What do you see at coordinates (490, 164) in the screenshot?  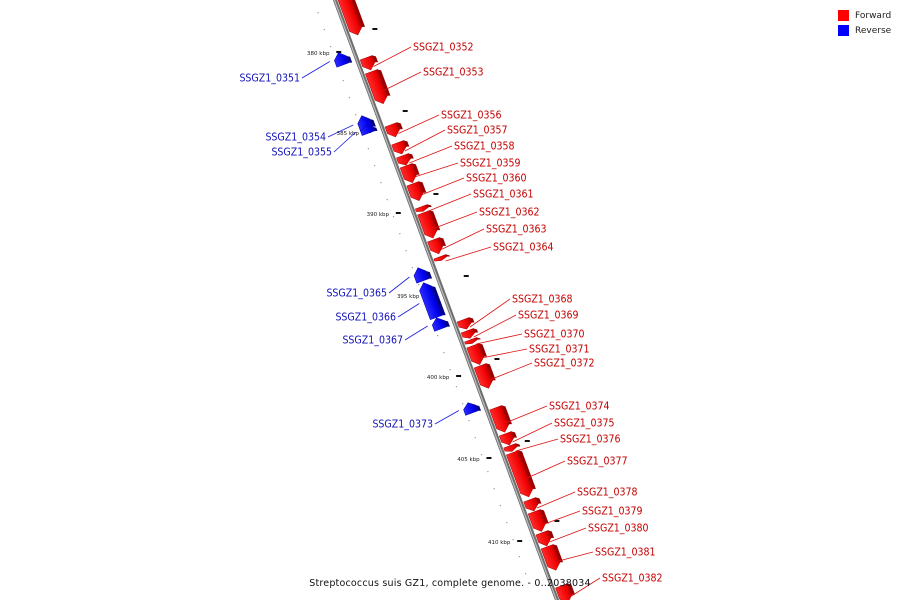 I see `gene-label: SSGZ1_0359` at bounding box center [490, 164].